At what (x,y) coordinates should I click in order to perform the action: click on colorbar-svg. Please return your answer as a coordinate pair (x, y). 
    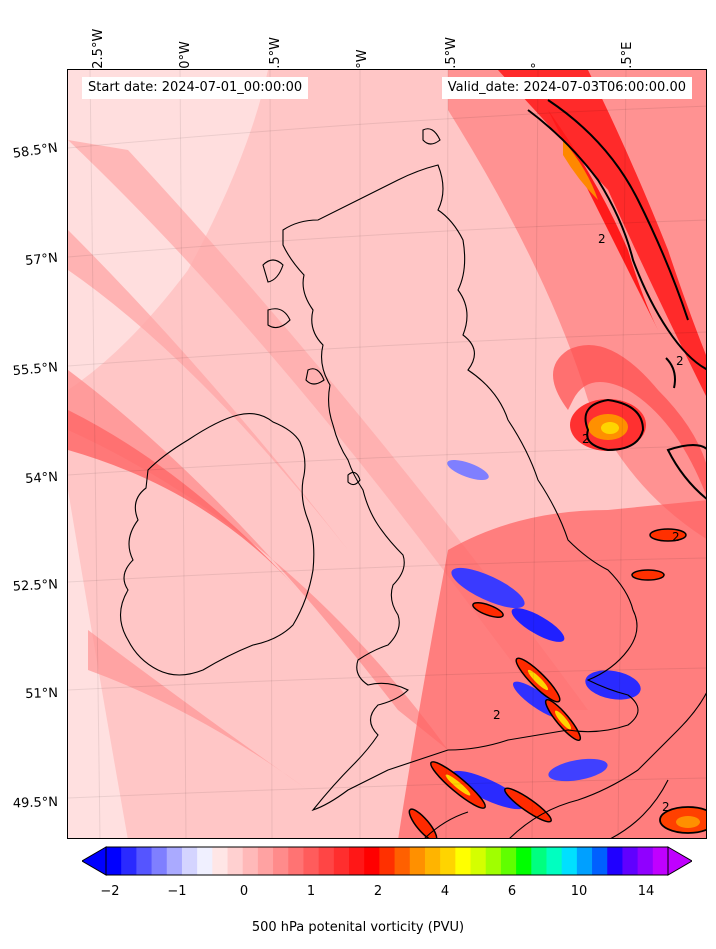
    Looking at the image, I should click on (387, 861).